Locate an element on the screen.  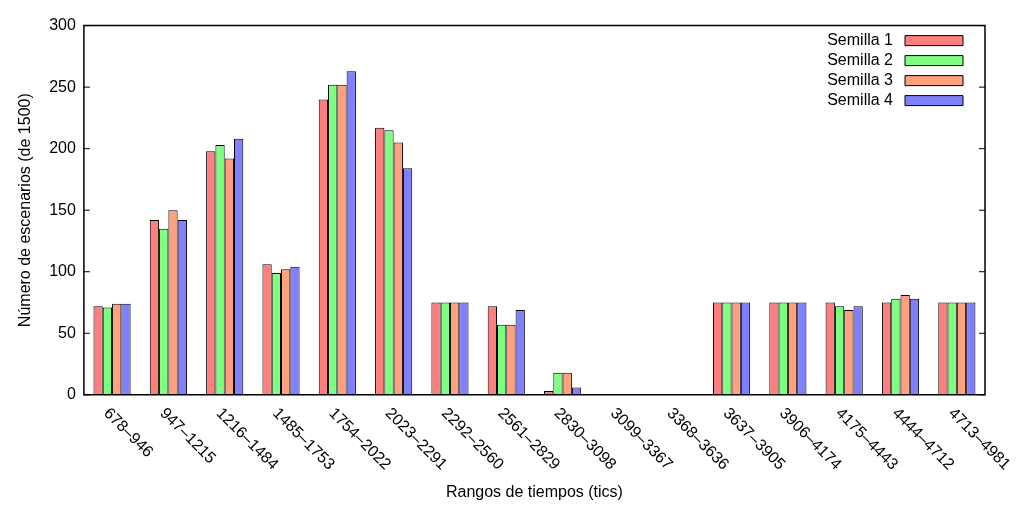
y-tick-label: 100 is located at coordinates (62, 271).